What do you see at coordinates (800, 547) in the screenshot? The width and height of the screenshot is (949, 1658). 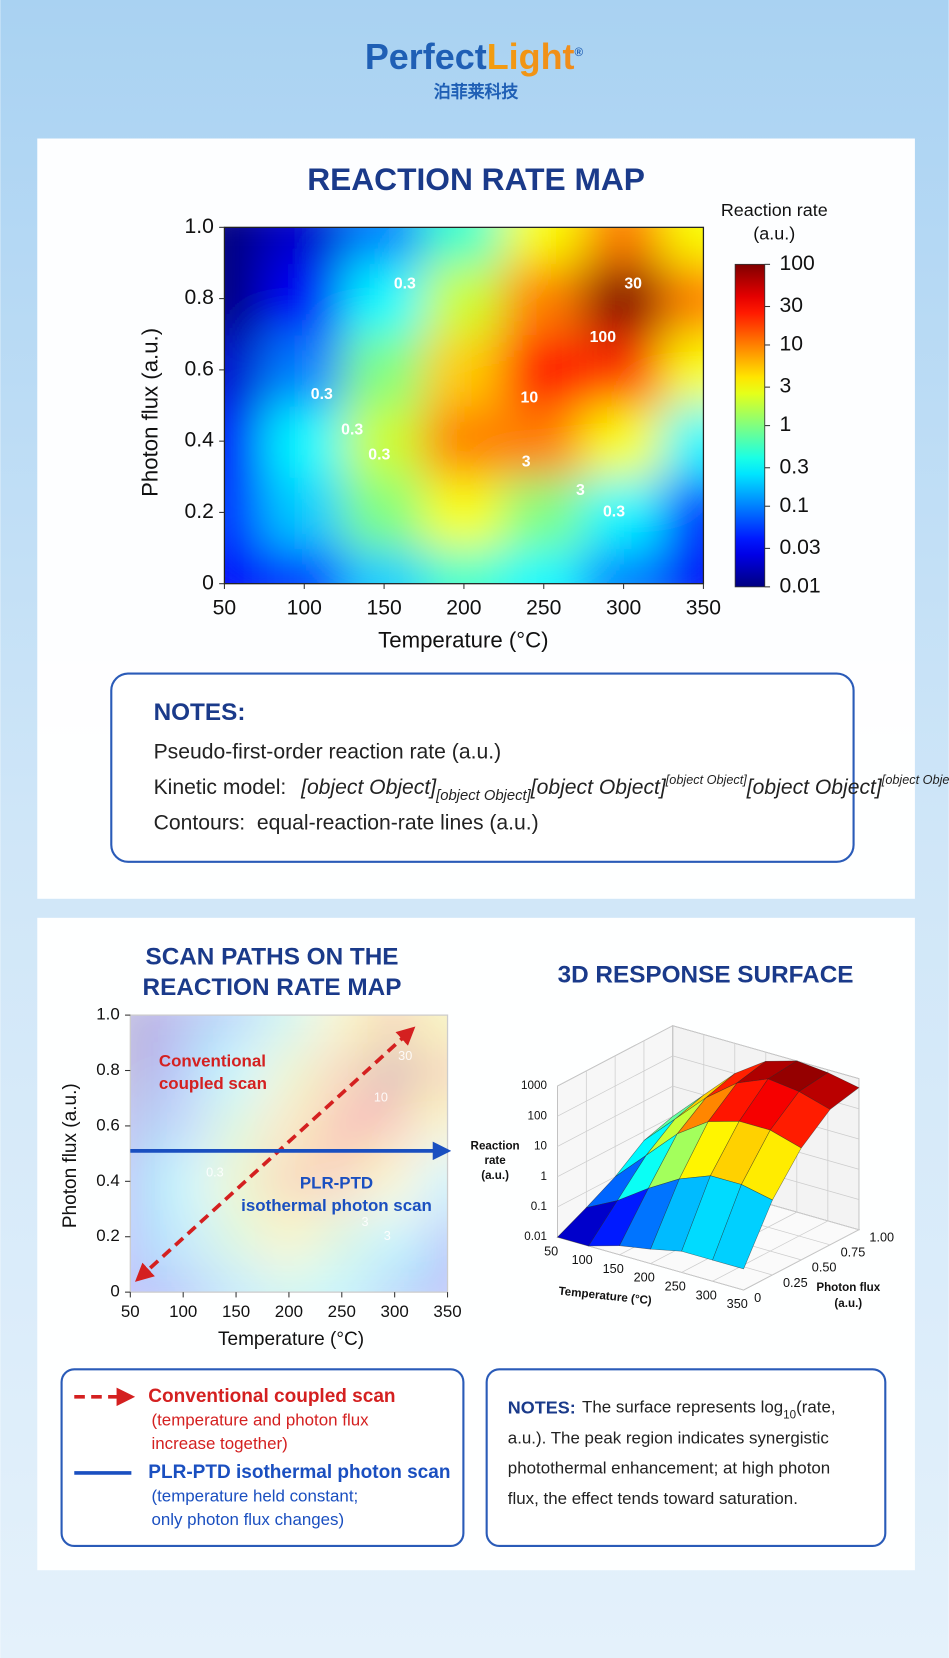 I see `colorbar-tick-label: 0.03` at bounding box center [800, 547].